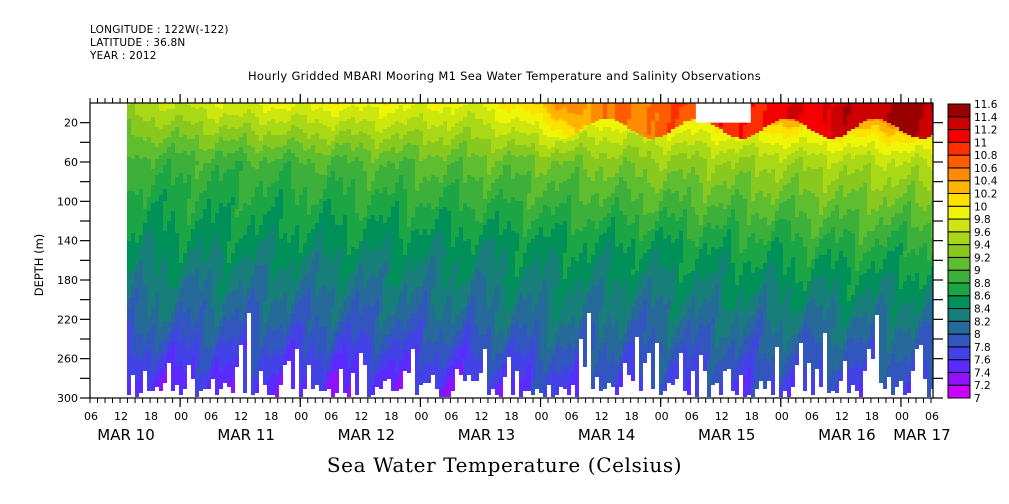 The width and height of the screenshot is (1009, 504). What do you see at coordinates (959, 302) in the screenshot?
I see `colorbar-swatch` at bounding box center [959, 302].